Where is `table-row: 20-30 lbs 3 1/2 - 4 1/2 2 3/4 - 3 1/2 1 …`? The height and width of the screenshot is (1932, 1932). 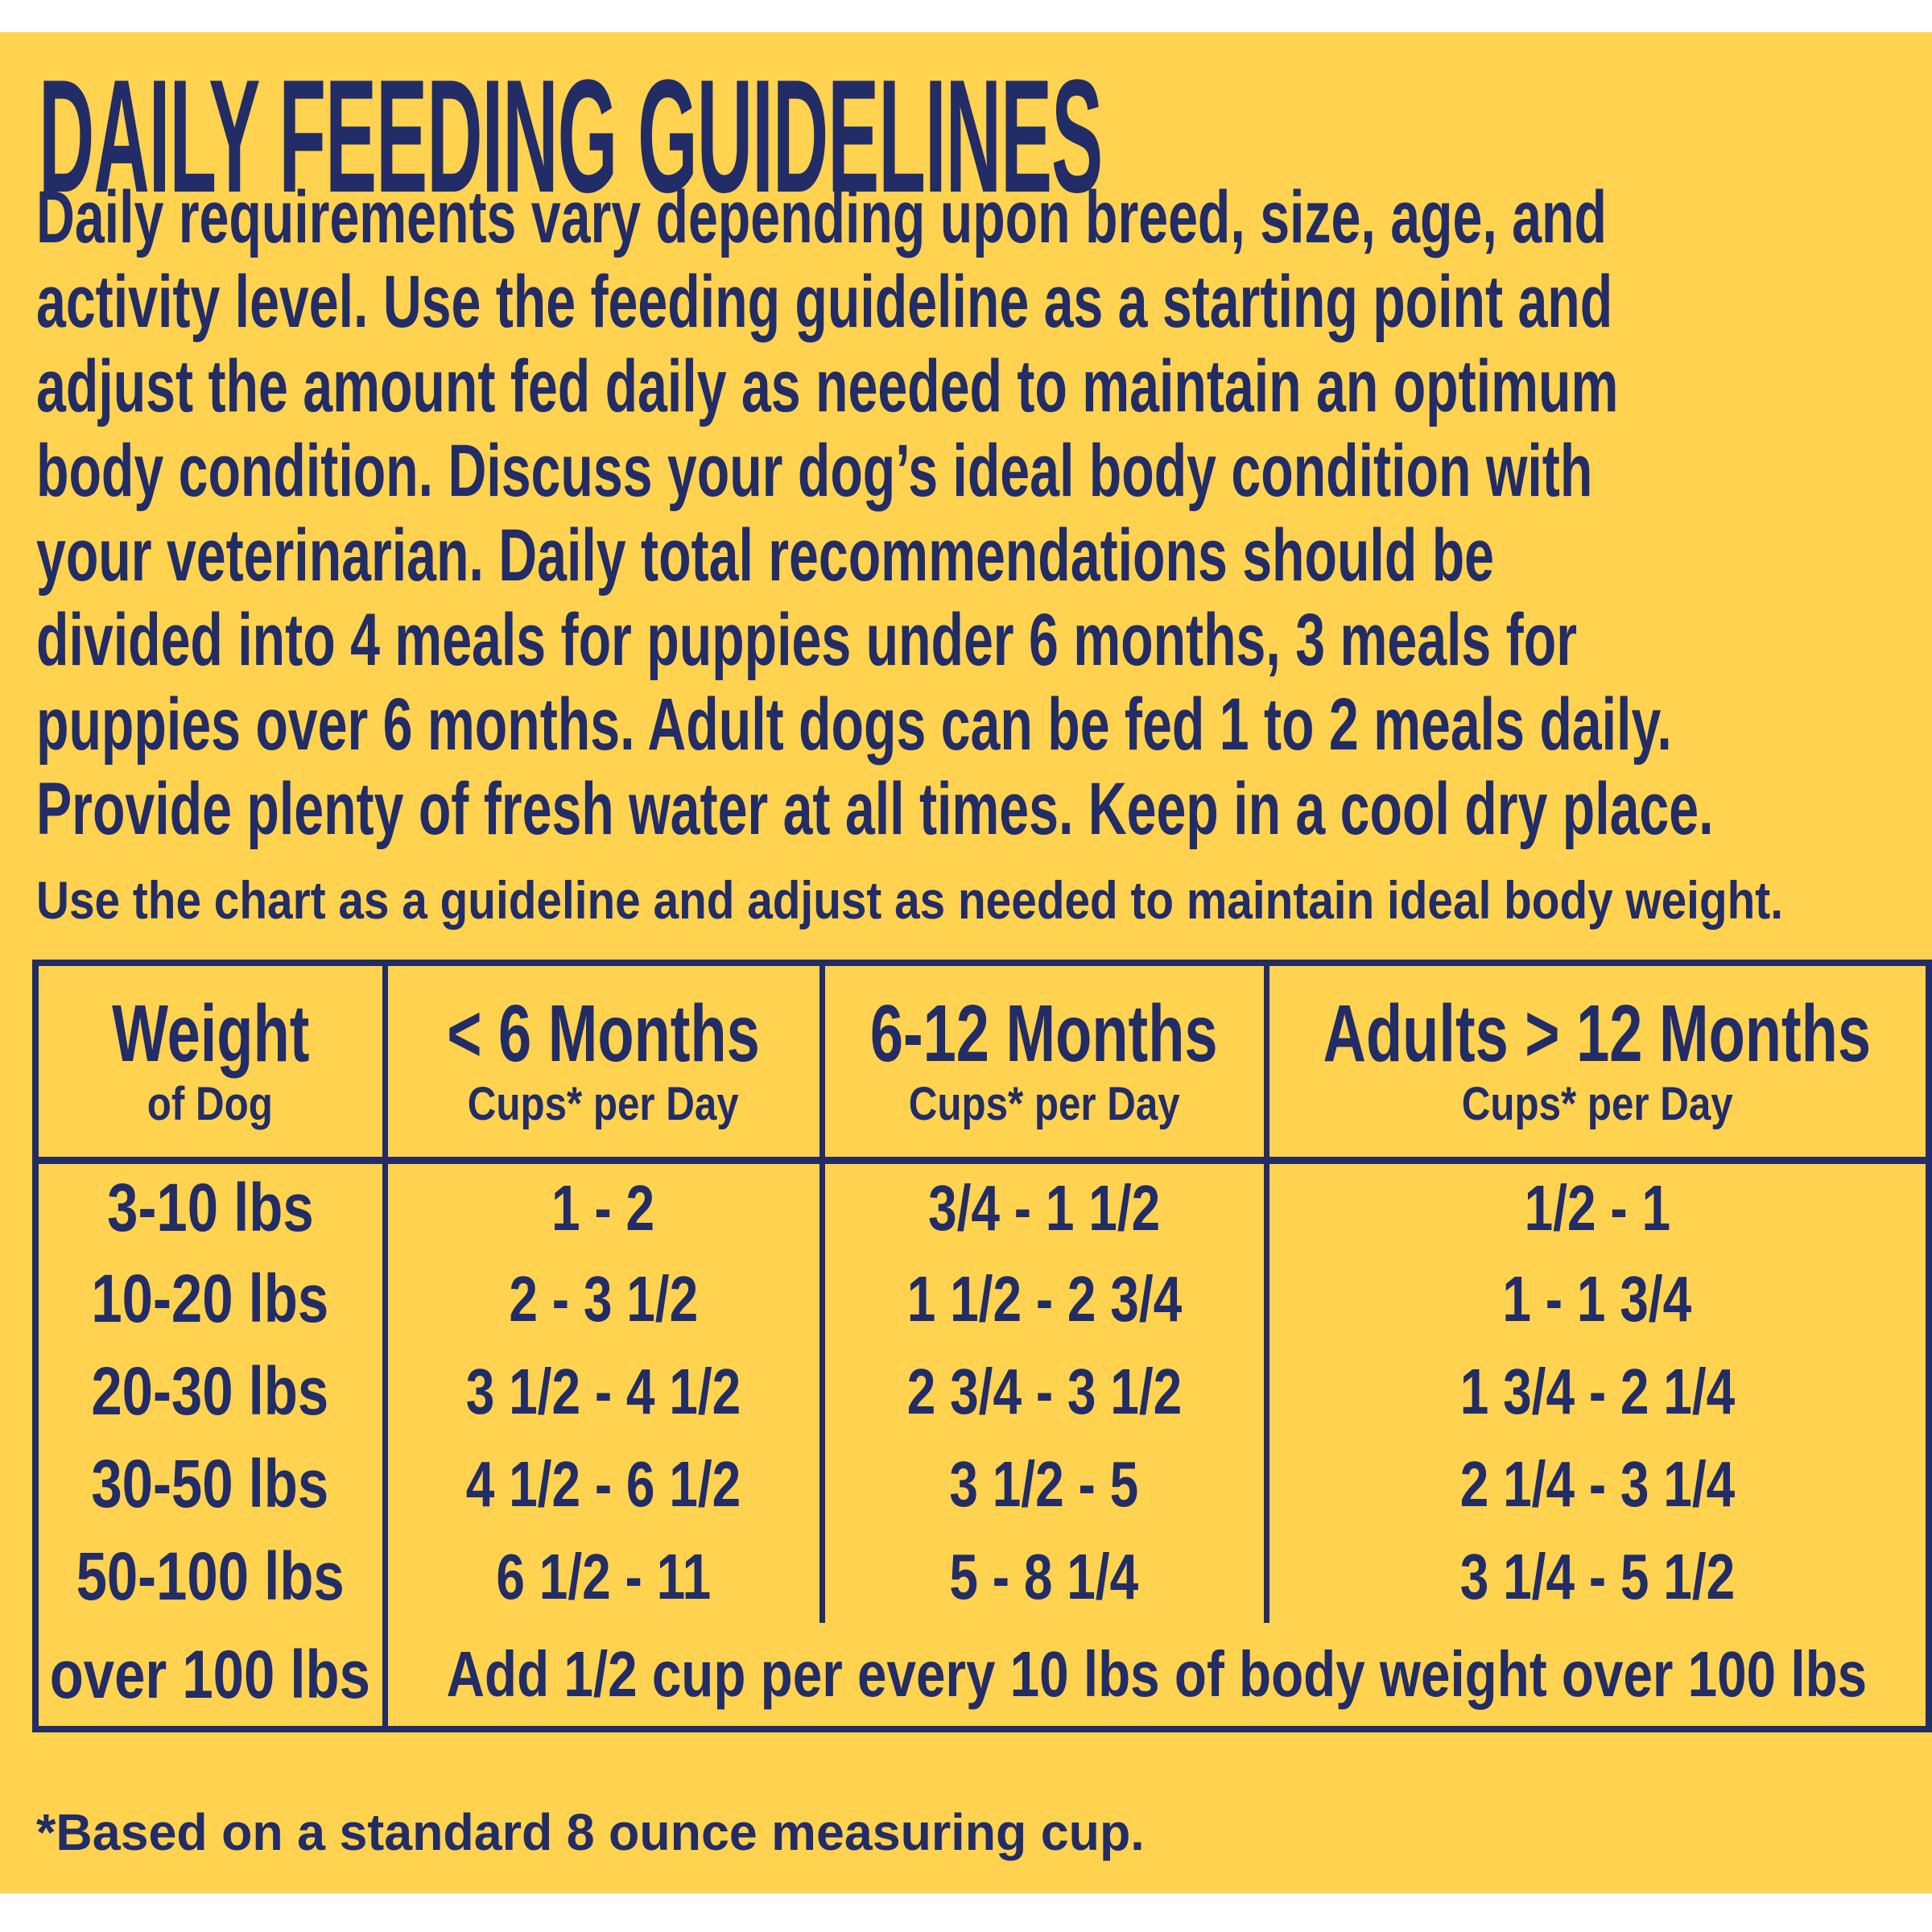
table-row: 20-30 lbs 3 1/2 - 4 1/2 2 3/4 - 3 1/2 1 … is located at coordinates (982, 1391).